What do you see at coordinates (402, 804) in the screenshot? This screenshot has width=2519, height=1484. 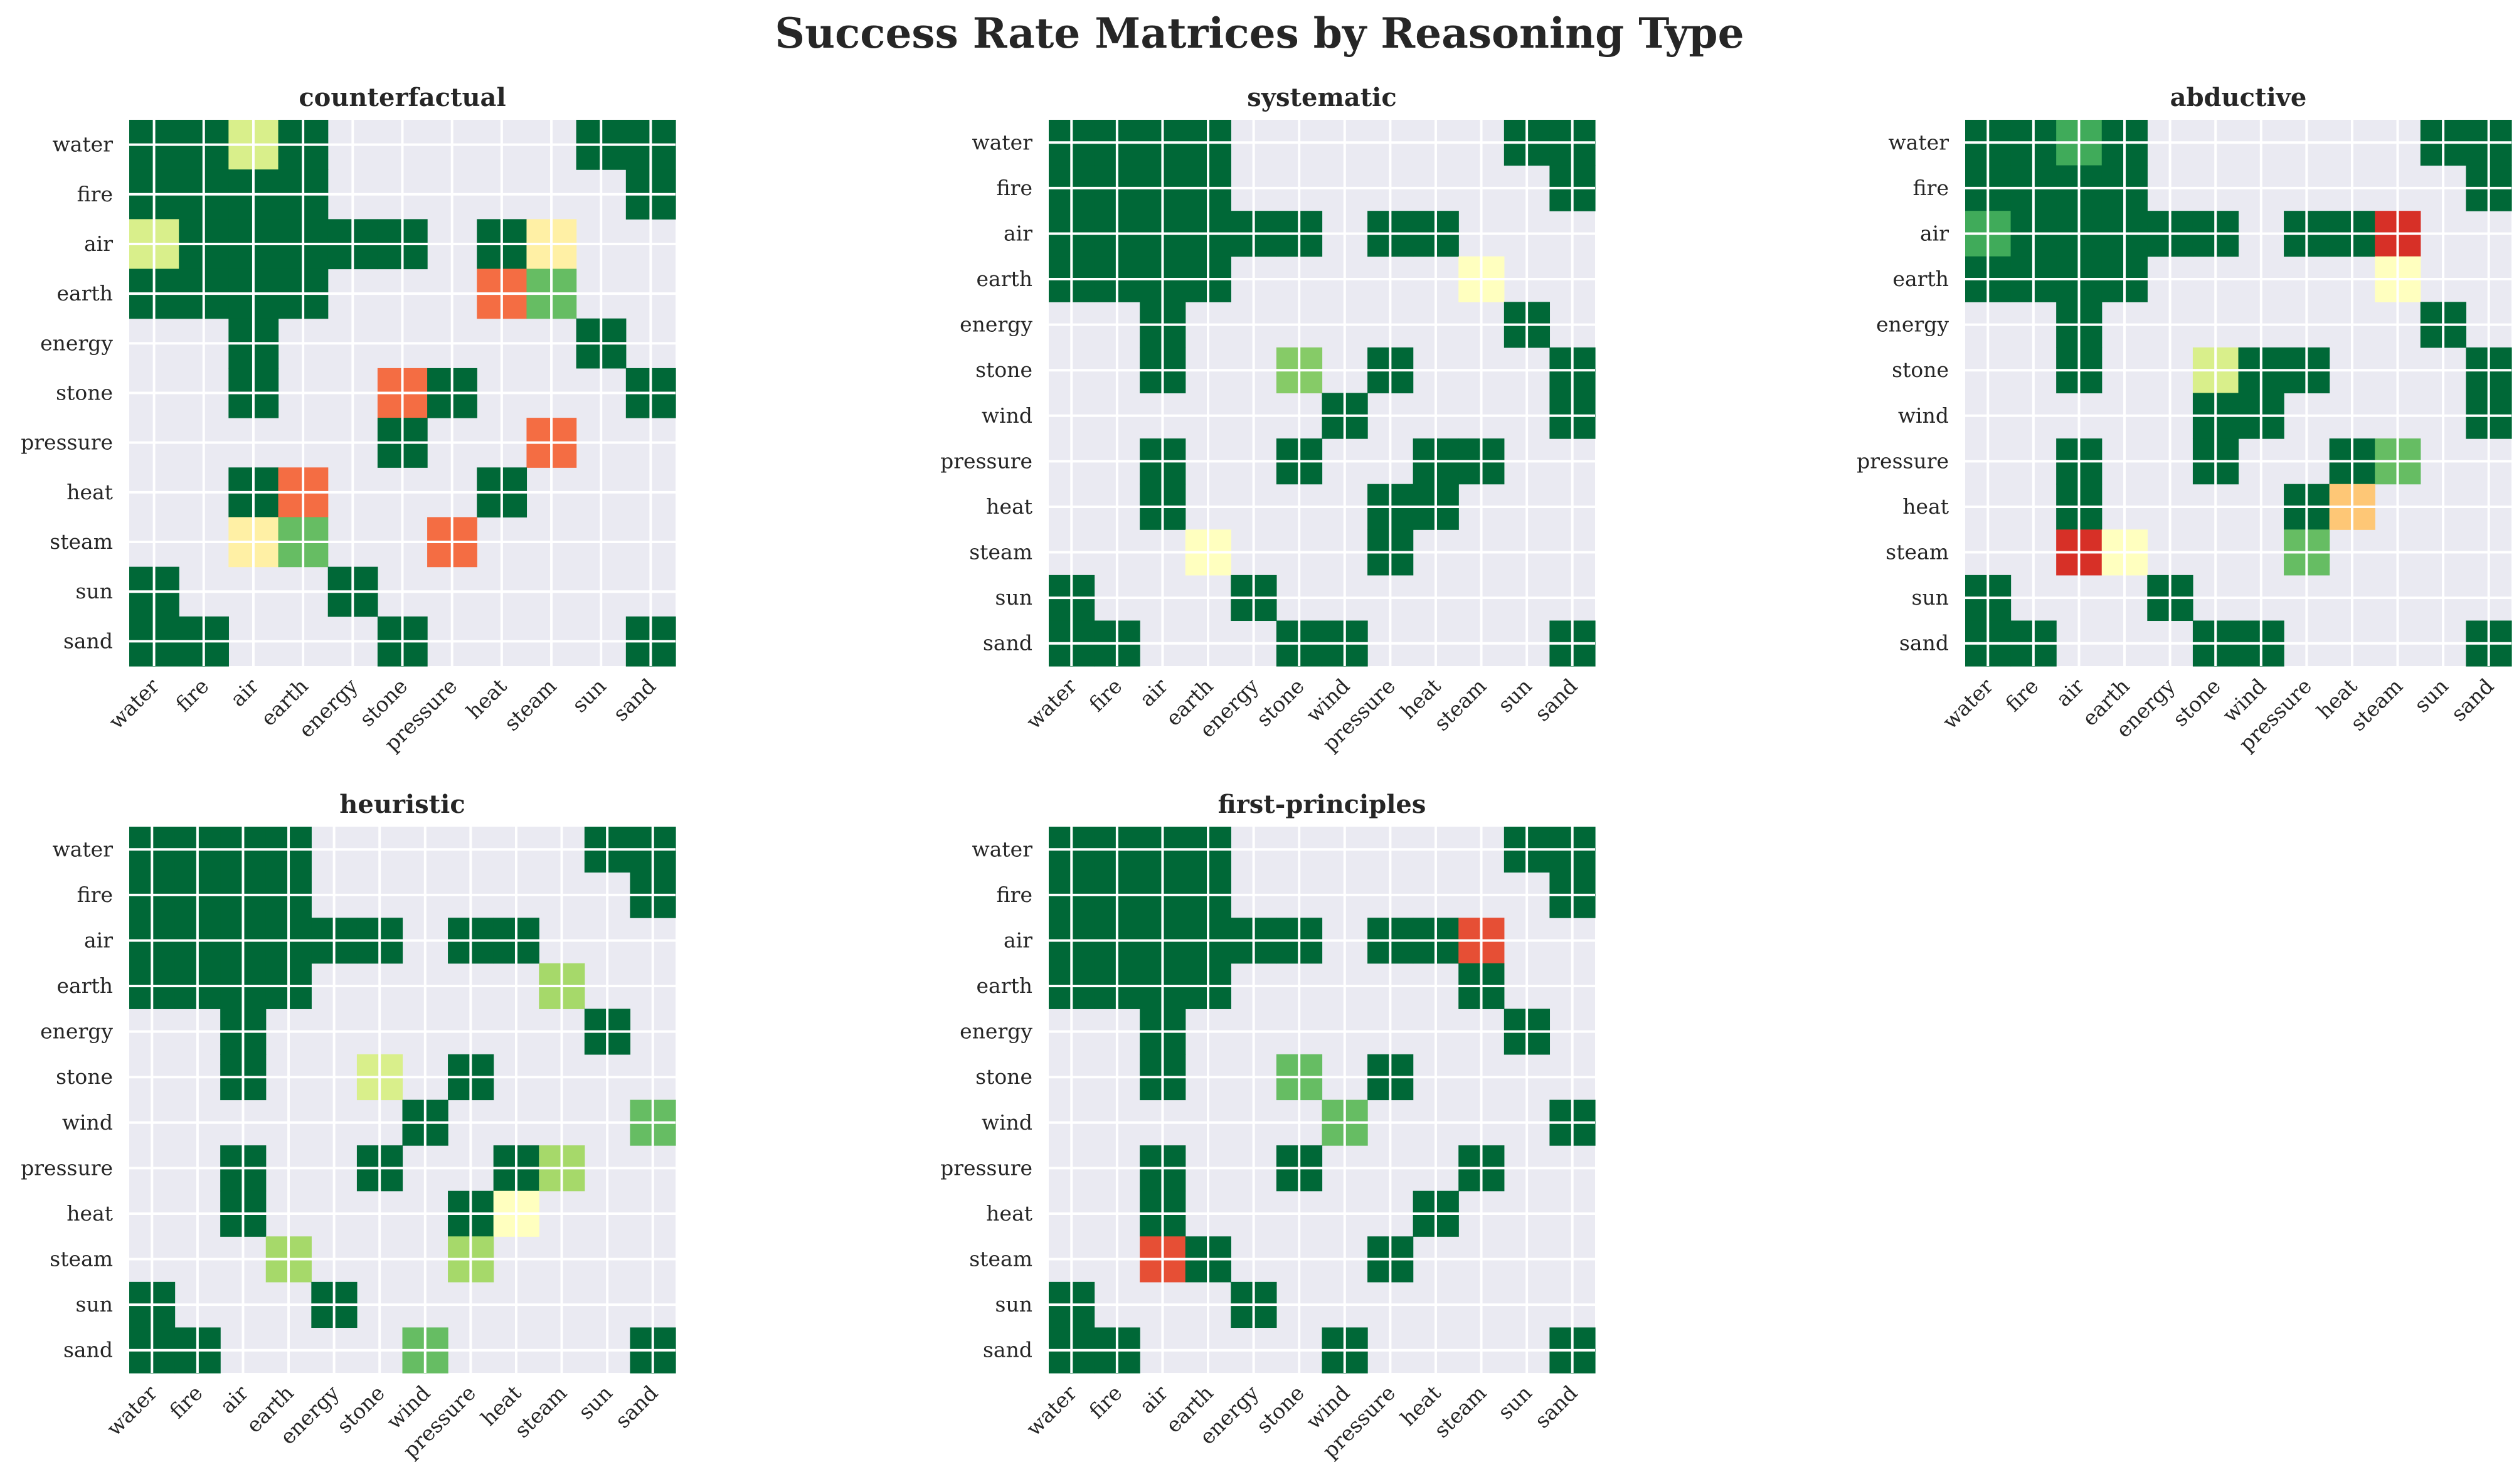 I see `panel-title: heuristic` at bounding box center [402, 804].